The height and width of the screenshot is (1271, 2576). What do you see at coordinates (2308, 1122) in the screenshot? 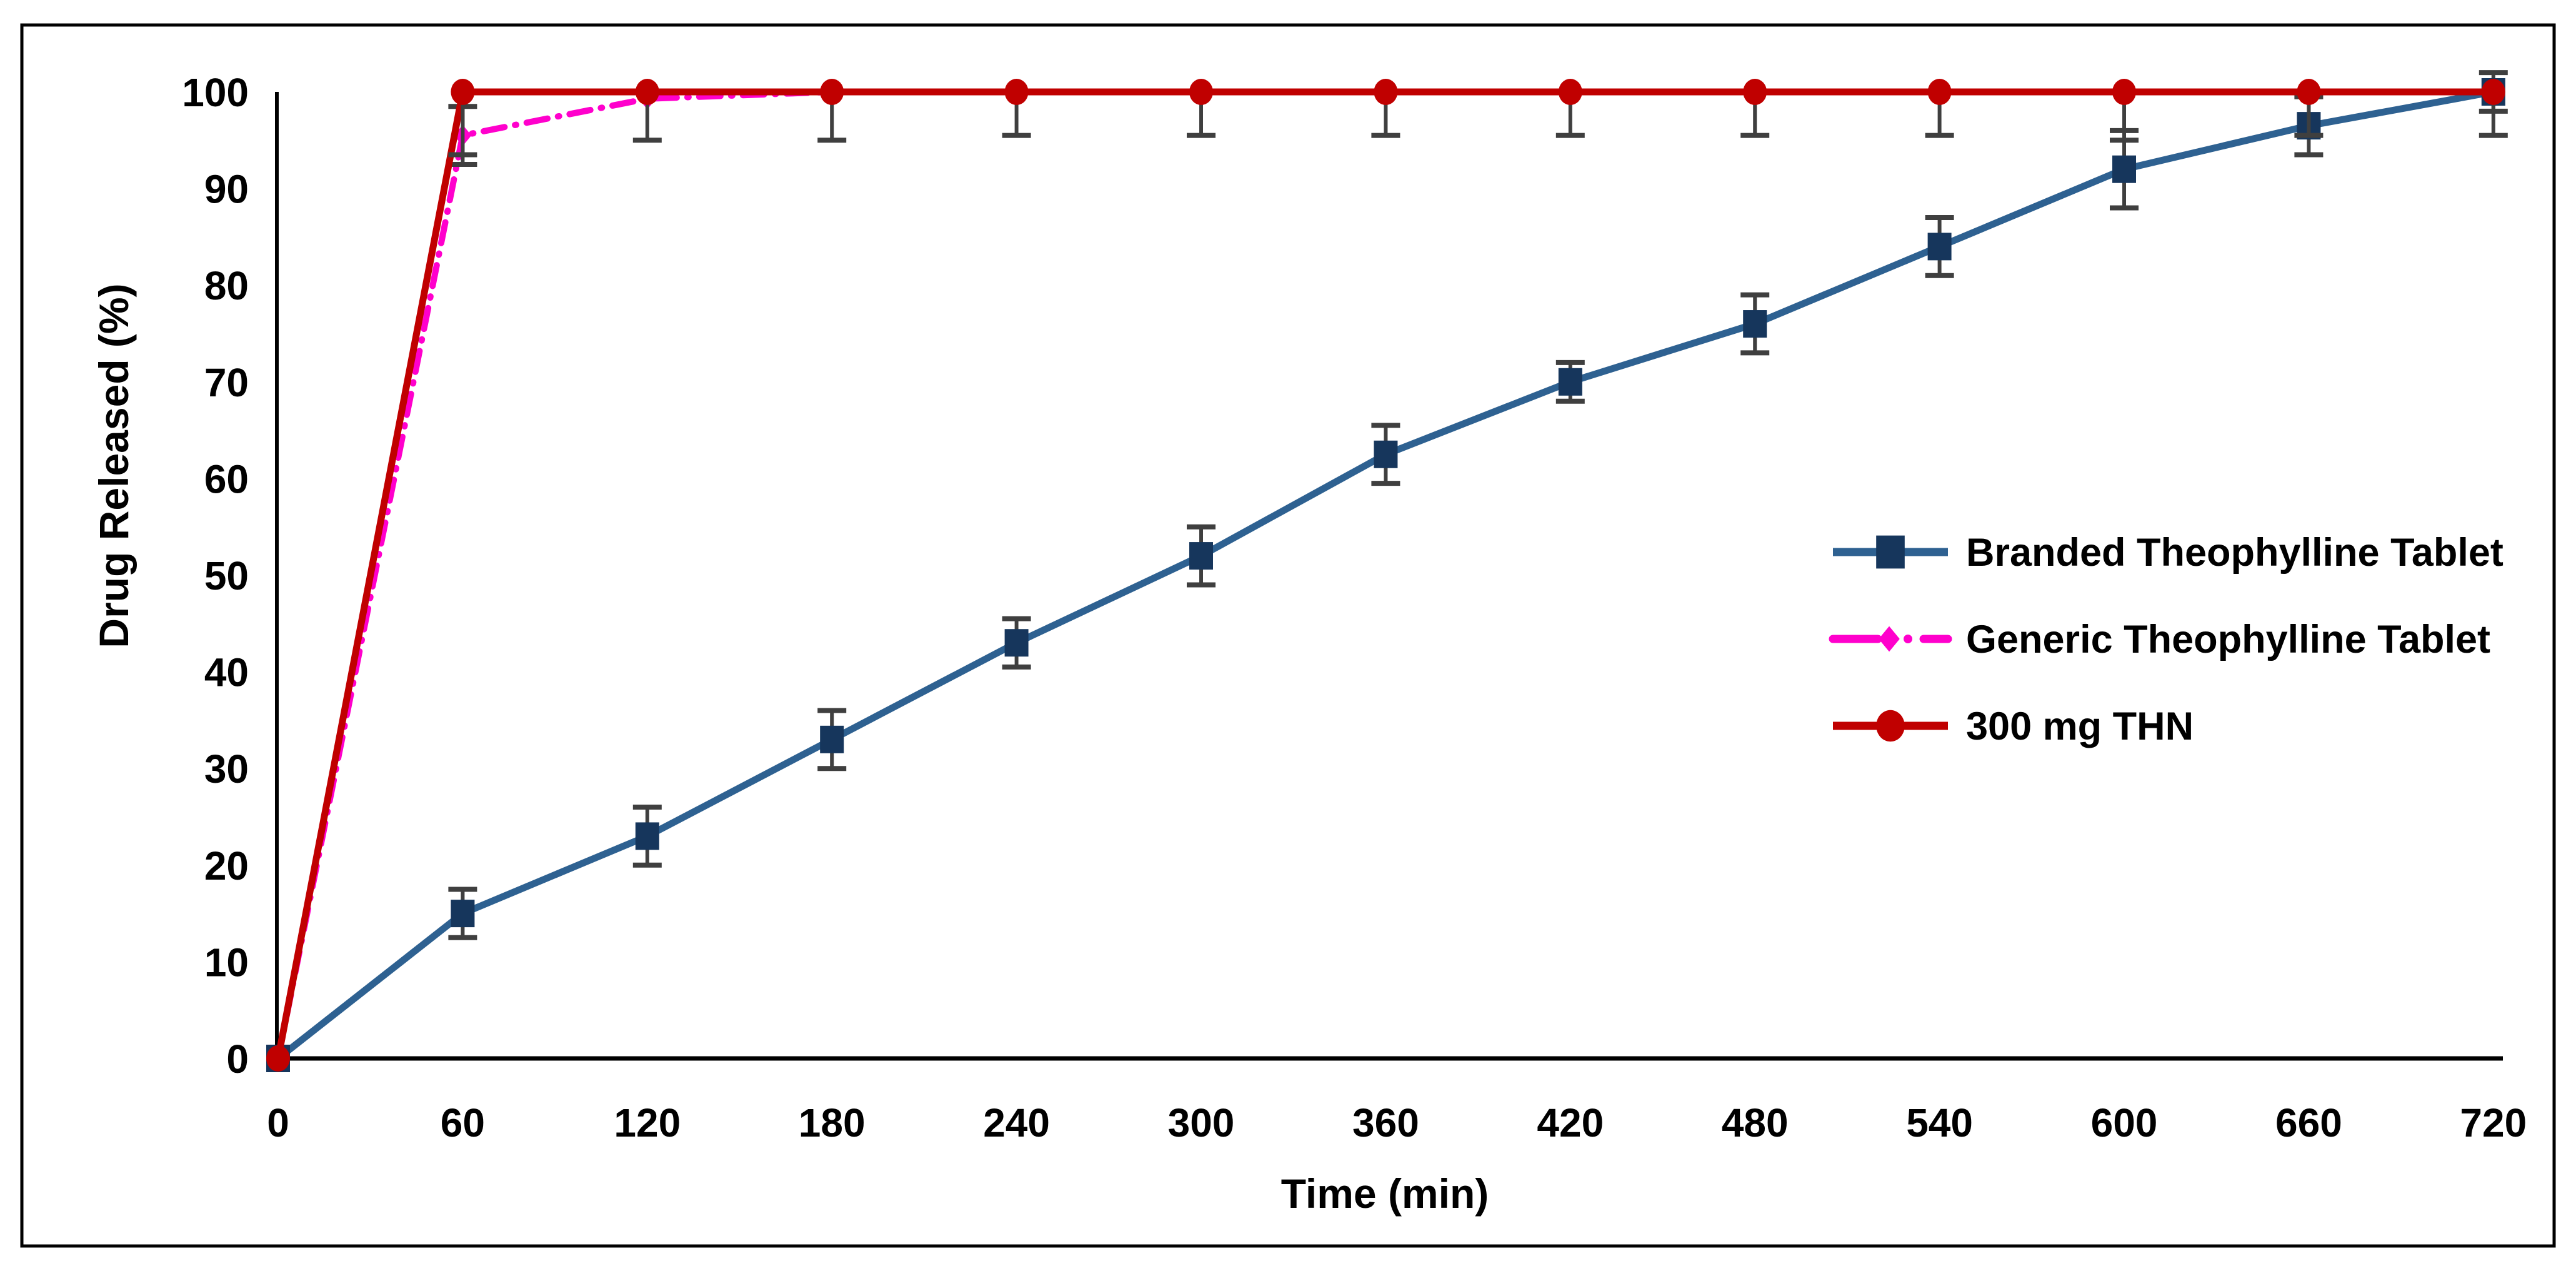
I see `x-tick-label: 660` at bounding box center [2308, 1122].